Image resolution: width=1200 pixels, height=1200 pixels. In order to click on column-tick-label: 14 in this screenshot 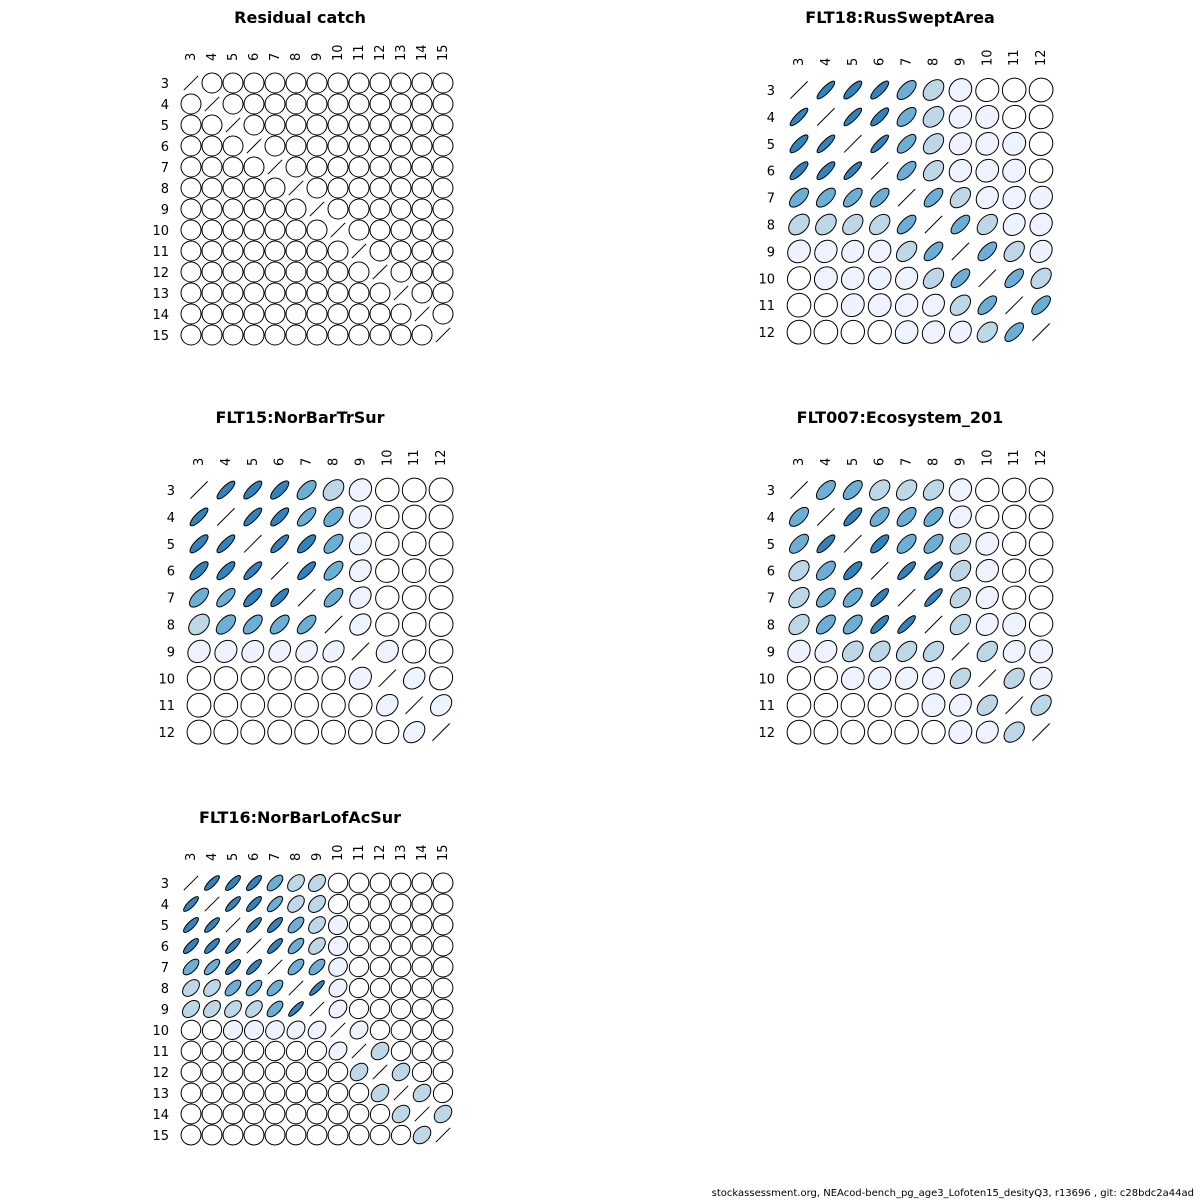, I will do `click(422, 852)`.